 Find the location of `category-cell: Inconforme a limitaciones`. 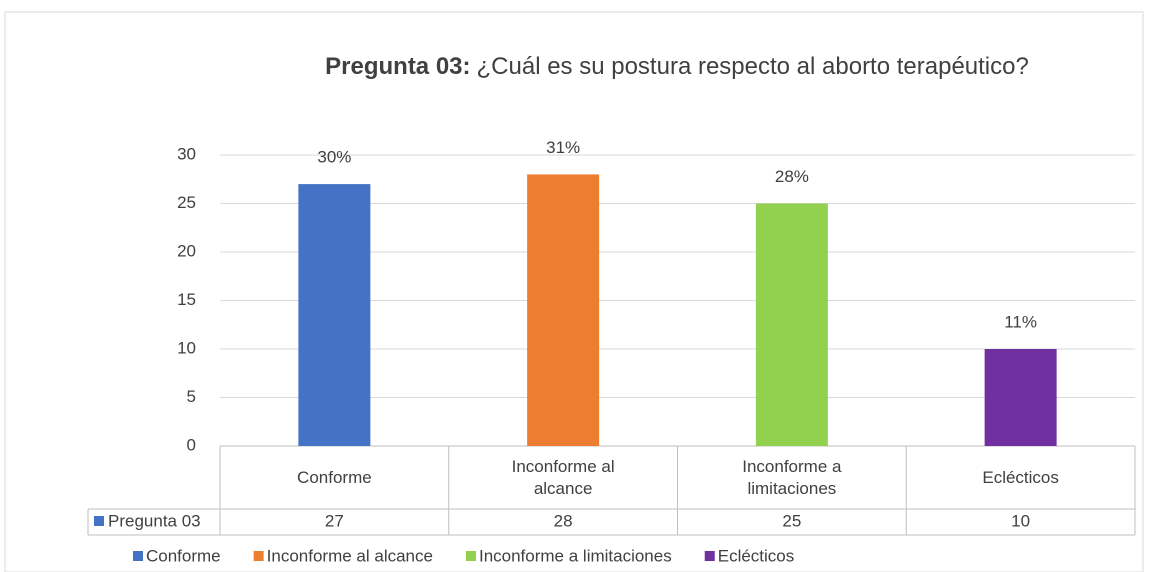

category-cell: Inconforme a limitaciones is located at coordinates (792, 477).